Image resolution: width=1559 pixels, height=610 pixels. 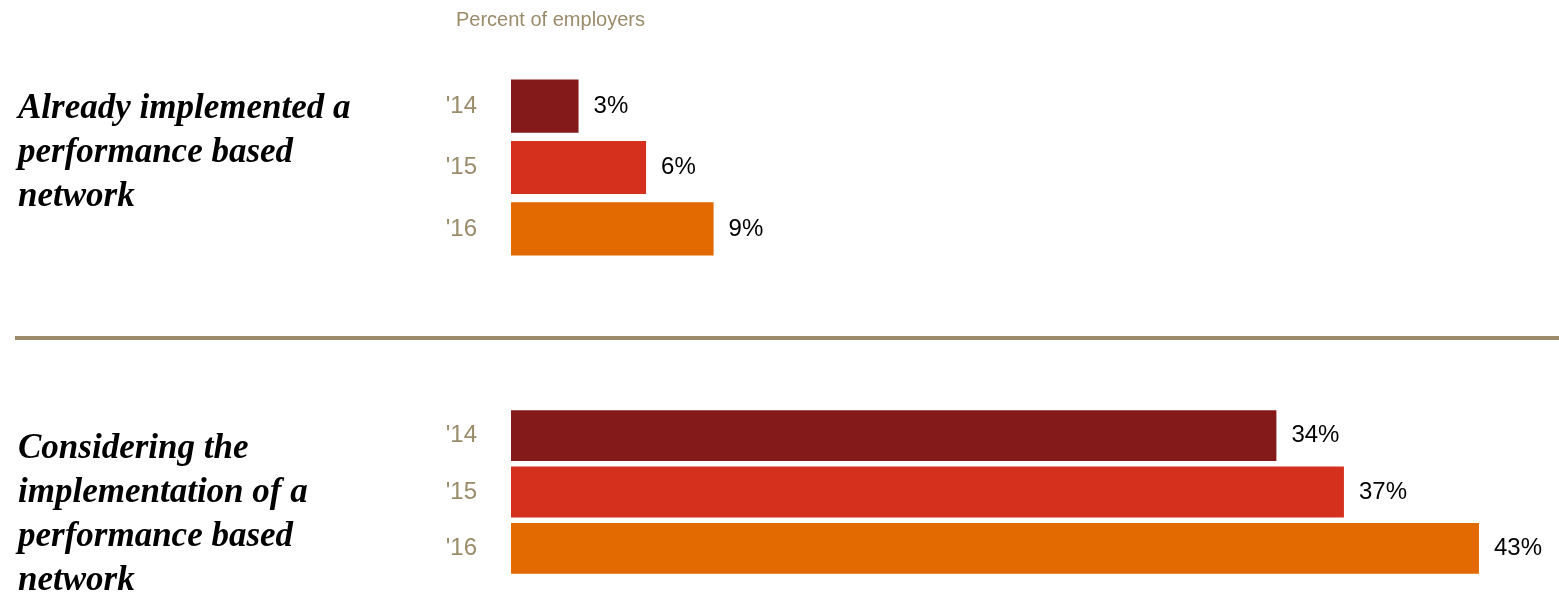 What do you see at coordinates (611, 104) in the screenshot?
I see `data-label: 3%` at bounding box center [611, 104].